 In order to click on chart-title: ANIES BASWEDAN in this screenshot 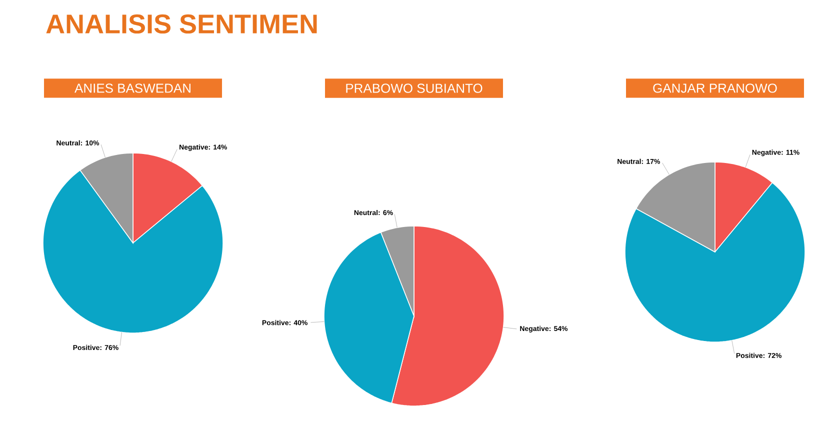, I will do `click(132, 88)`.